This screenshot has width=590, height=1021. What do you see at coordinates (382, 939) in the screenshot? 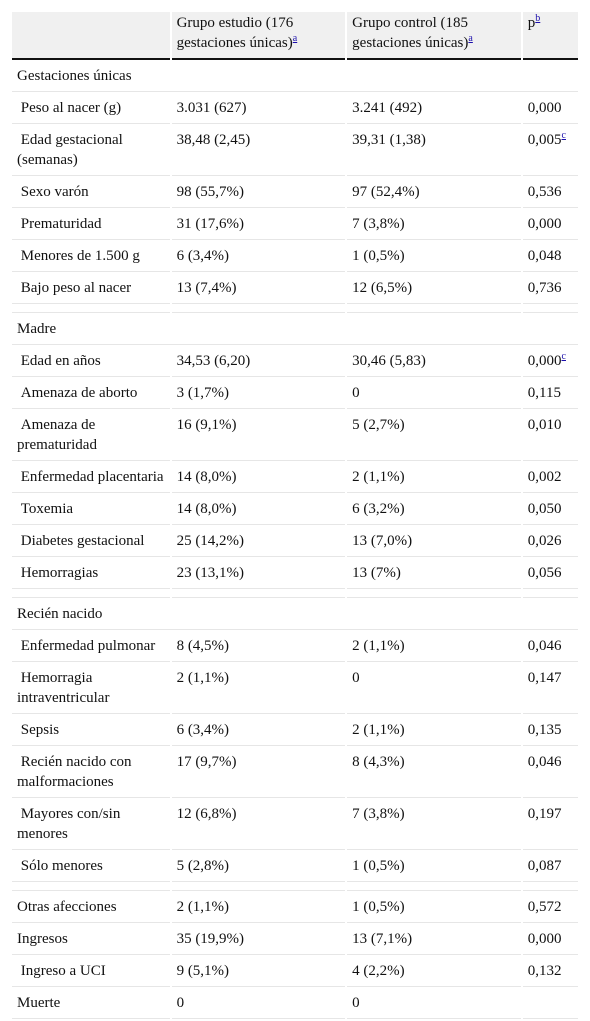
I see `control-value-text: 13 (7,1%)` at bounding box center [382, 939].